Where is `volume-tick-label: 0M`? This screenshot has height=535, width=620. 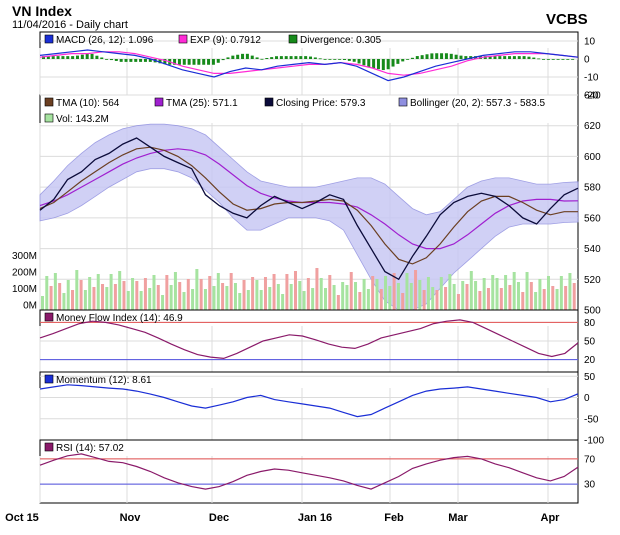 volume-tick-label: 0M is located at coordinates (30, 306).